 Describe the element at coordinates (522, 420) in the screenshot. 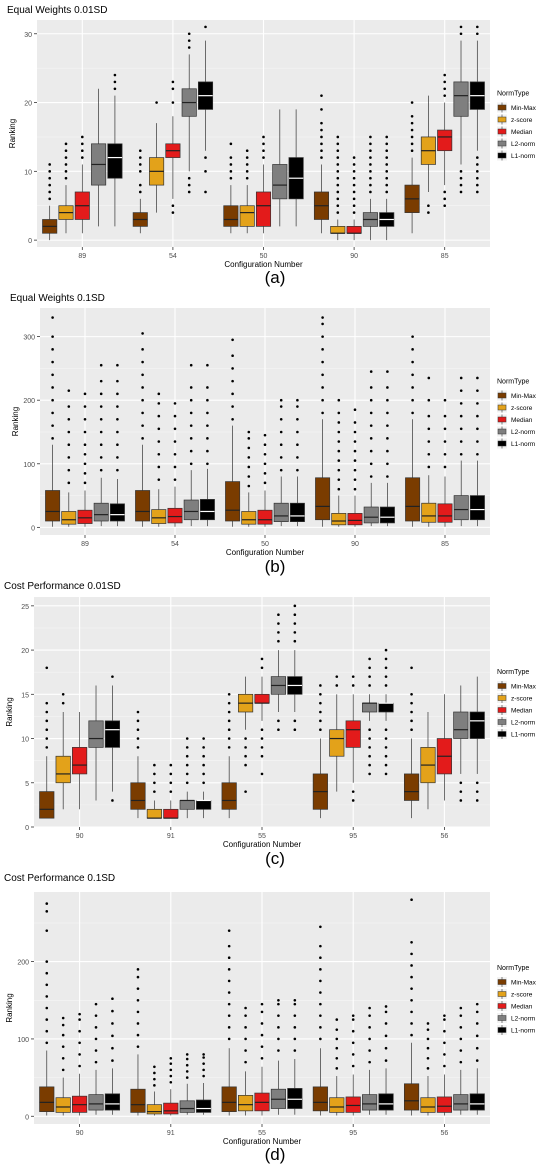

I see `legend-label: Median` at that location.